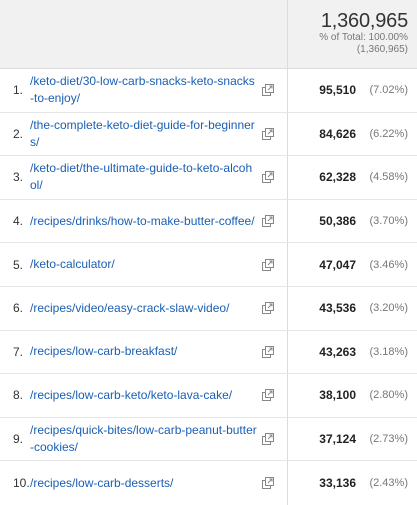 The height and width of the screenshot is (505, 417). I want to click on metric-percent: (3.18%), so click(388, 351).